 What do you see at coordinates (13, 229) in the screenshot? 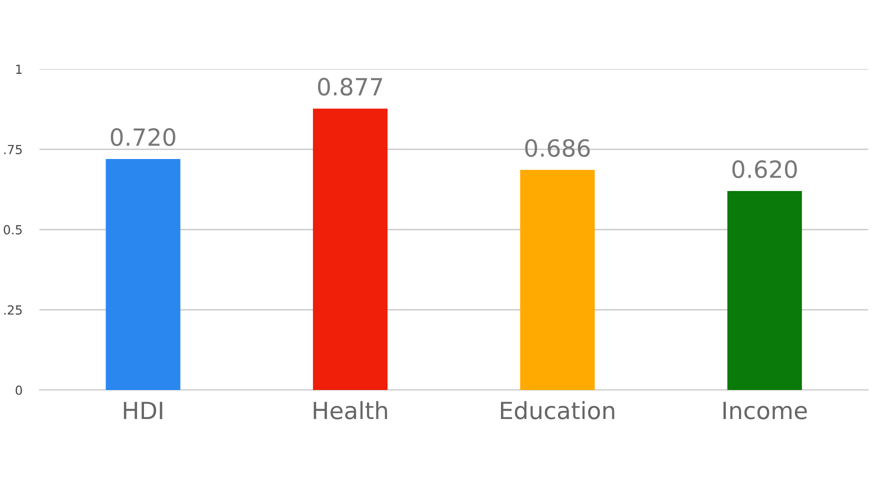
I see `y-tick-label: 0.5` at bounding box center [13, 229].